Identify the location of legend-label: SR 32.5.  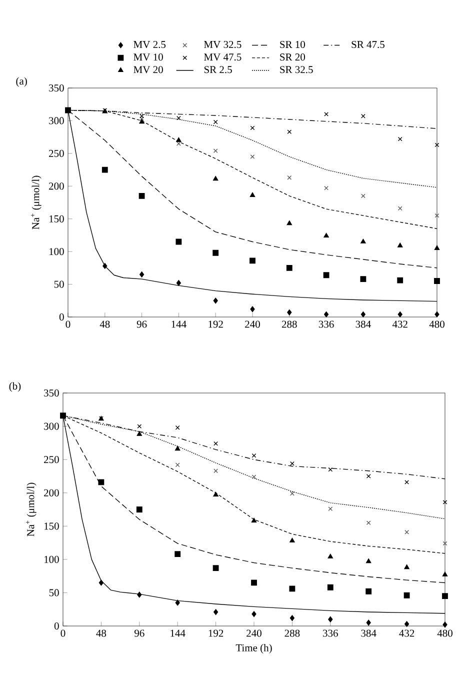
(296, 70).